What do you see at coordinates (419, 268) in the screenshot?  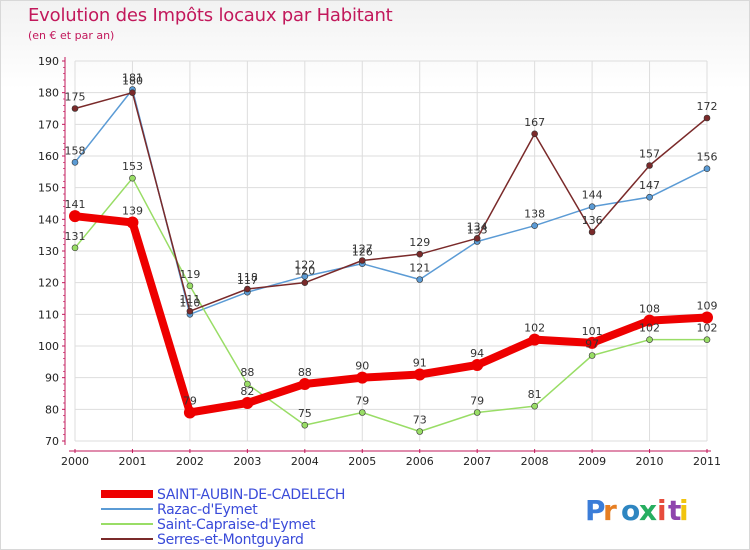 I see `data-label: 121` at bounding box center [419, 268].